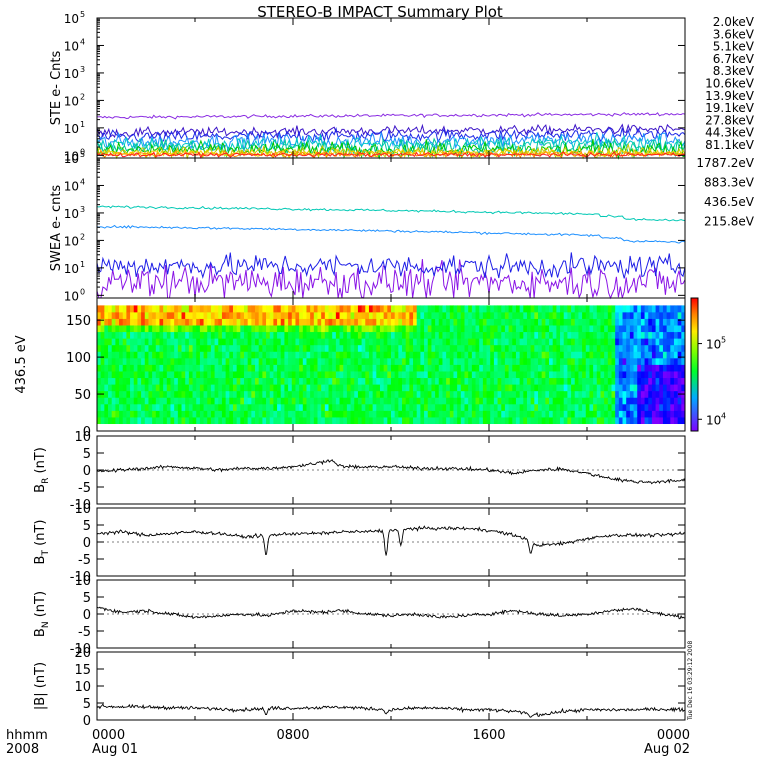  I want to click on plot-title: STEREO-B IMPACT Summary Plot, so click(380, 12).